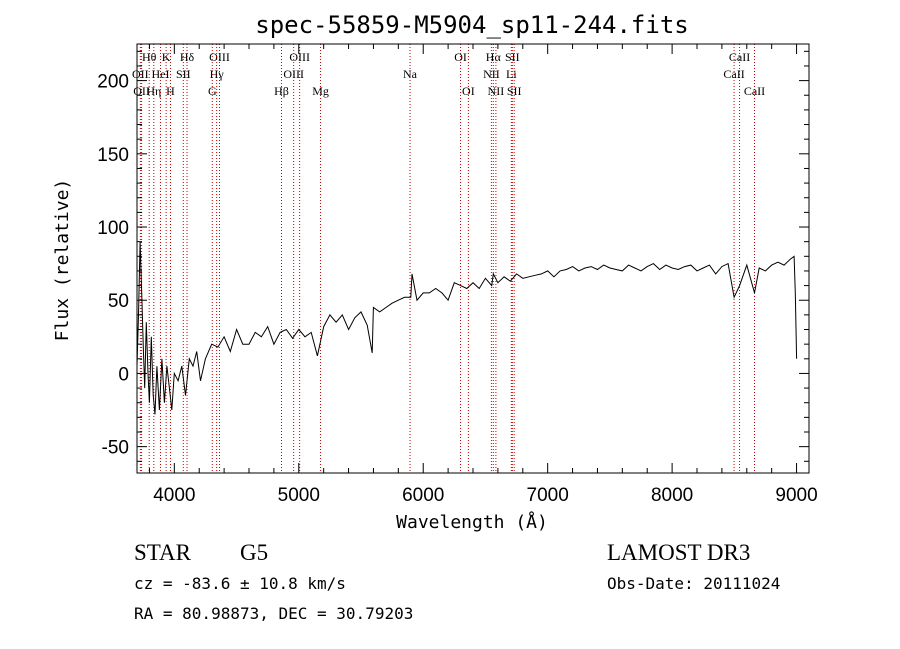  What do you see at coordinates (140, 74) in the screenshot?
I see `line-marker-label: OII` at bounding box center [140, 74].